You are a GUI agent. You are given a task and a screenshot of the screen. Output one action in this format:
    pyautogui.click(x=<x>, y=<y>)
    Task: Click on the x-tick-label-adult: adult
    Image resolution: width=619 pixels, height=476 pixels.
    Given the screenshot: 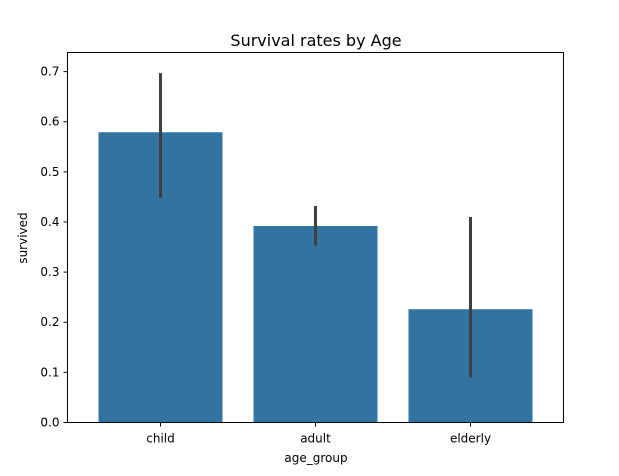 What is the action you would take?
    pyautogui.click(x=315, y=439)
    